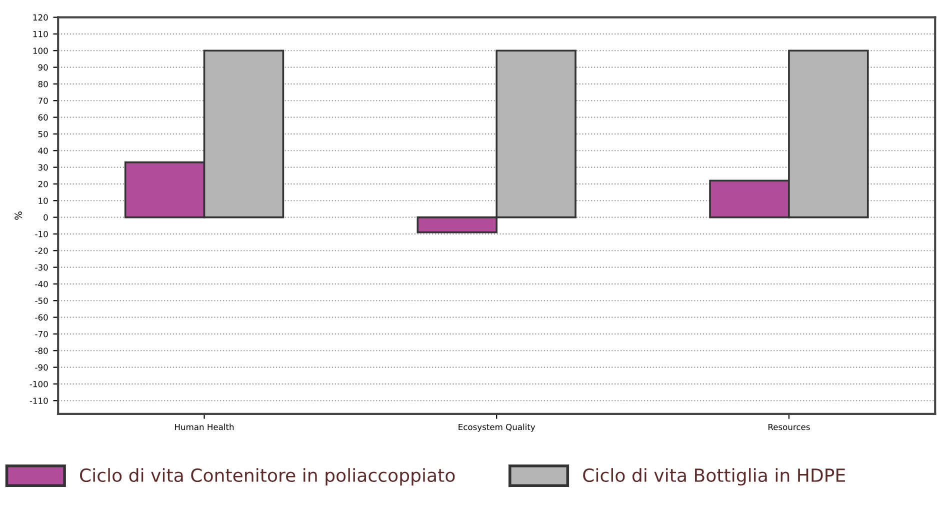 The width and height of the screenshot is (937, 524). What do you see at coordinates (40, 51) in the screenshot?
I see `y-tick-label: 100` at bounding box center [40, 51].